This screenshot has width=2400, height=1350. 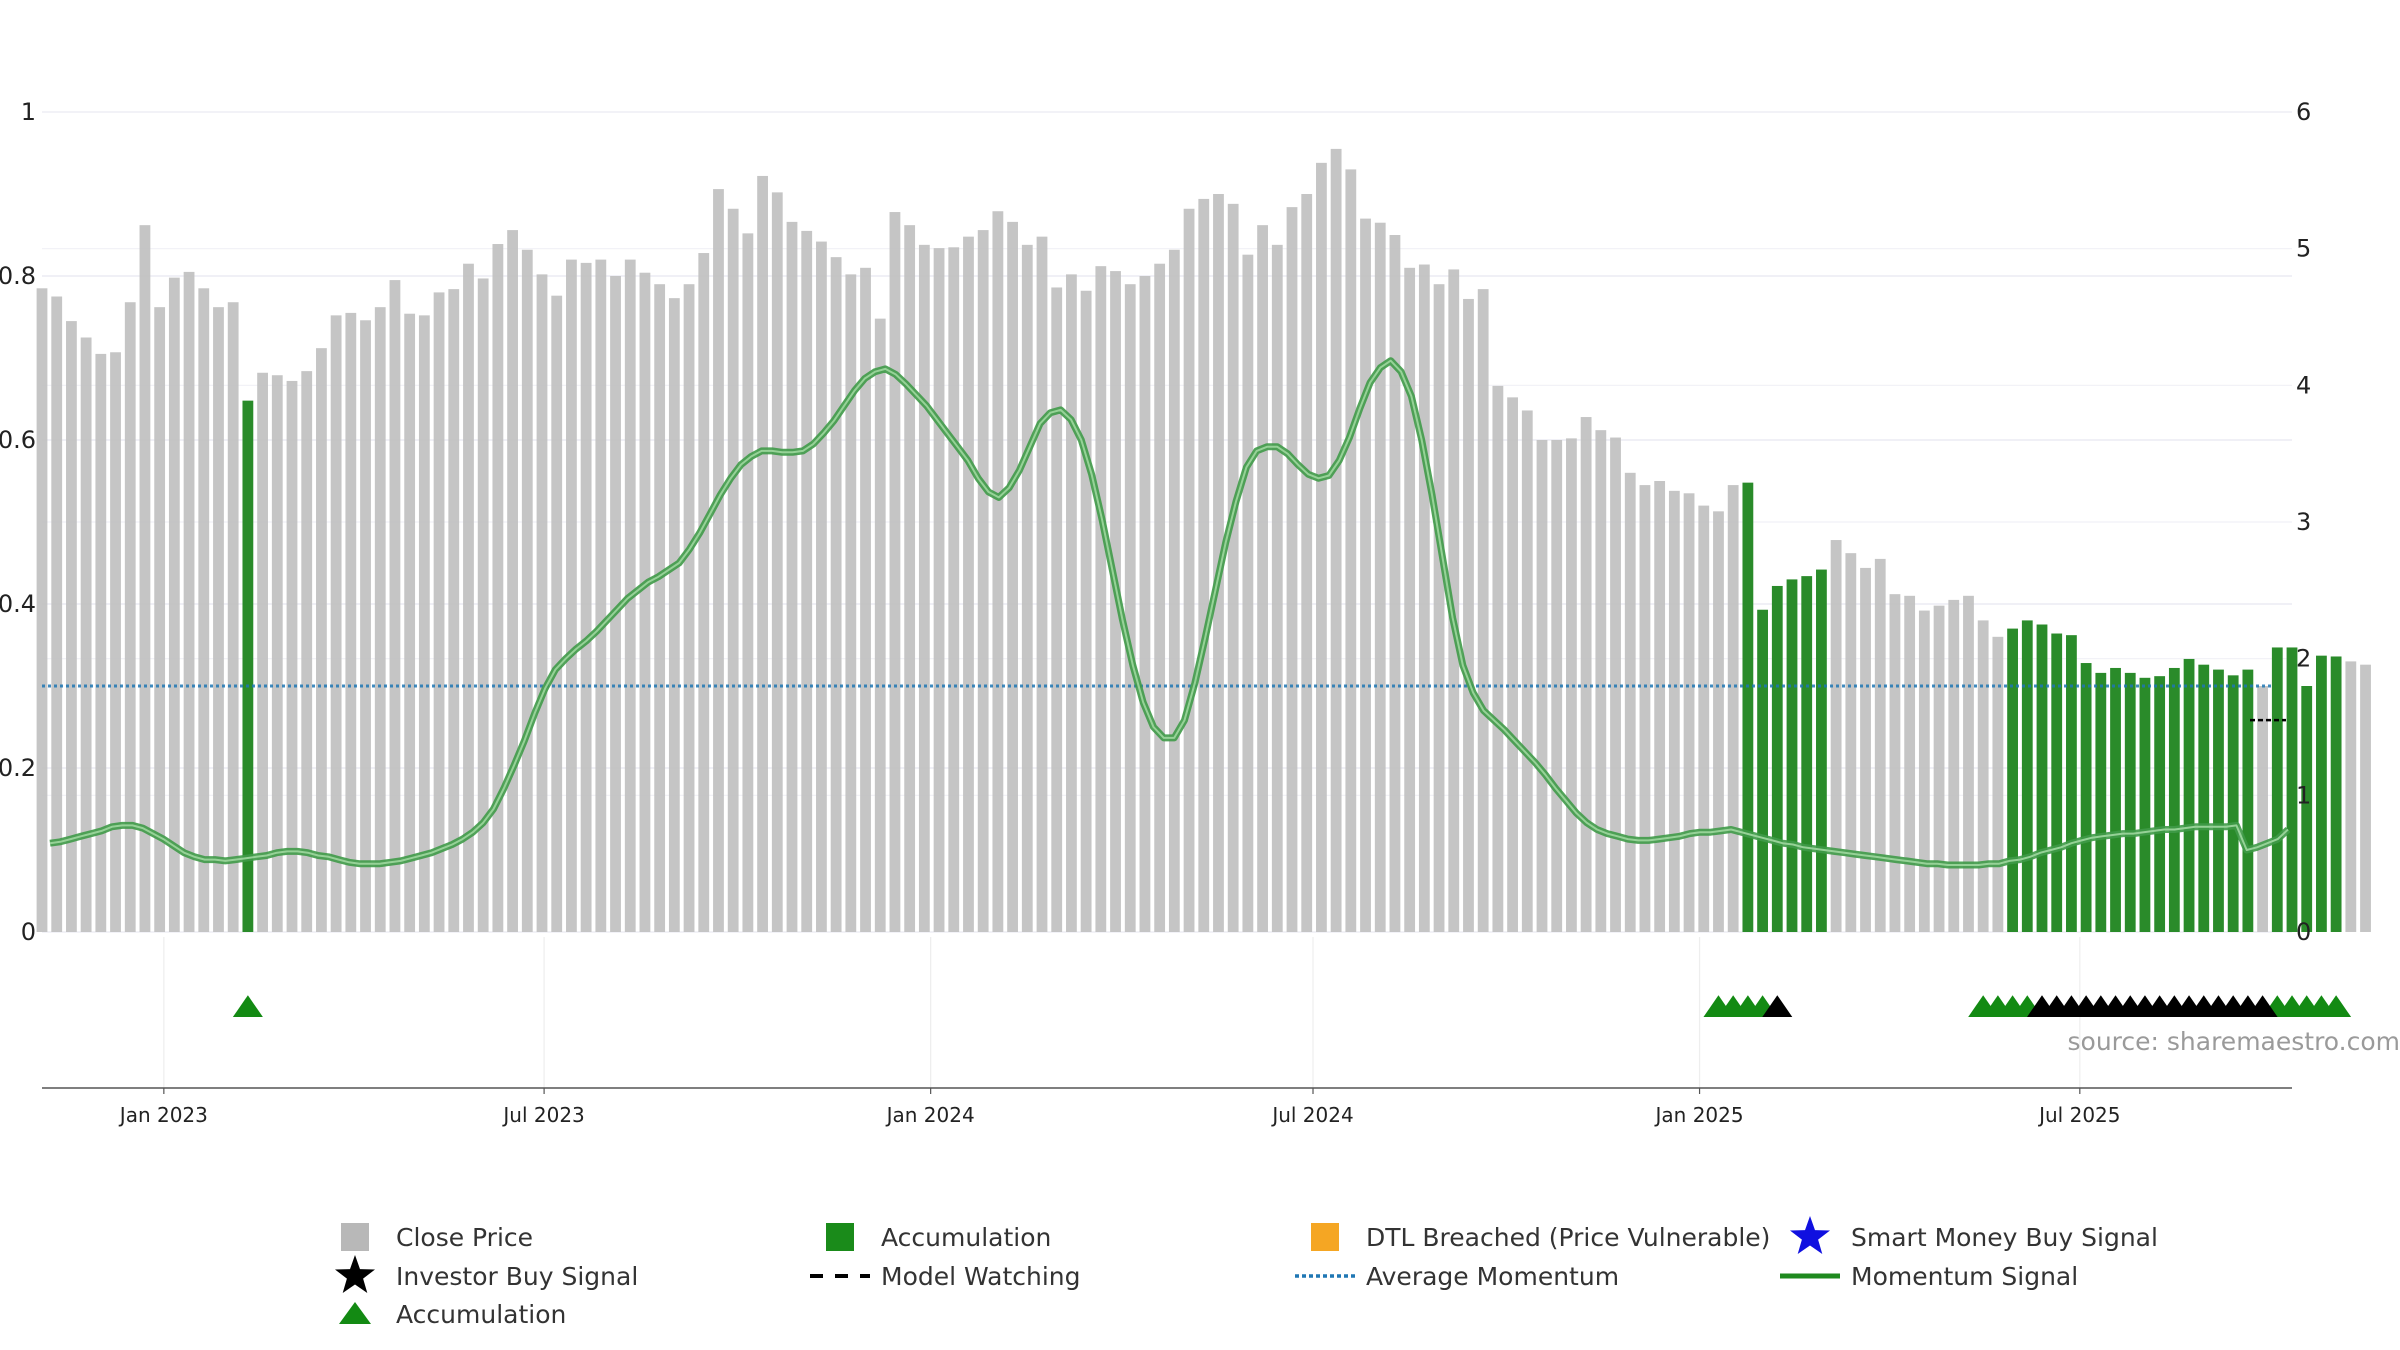 I want to click on legend-item: Model Watching, so click(x=945, y=1276).